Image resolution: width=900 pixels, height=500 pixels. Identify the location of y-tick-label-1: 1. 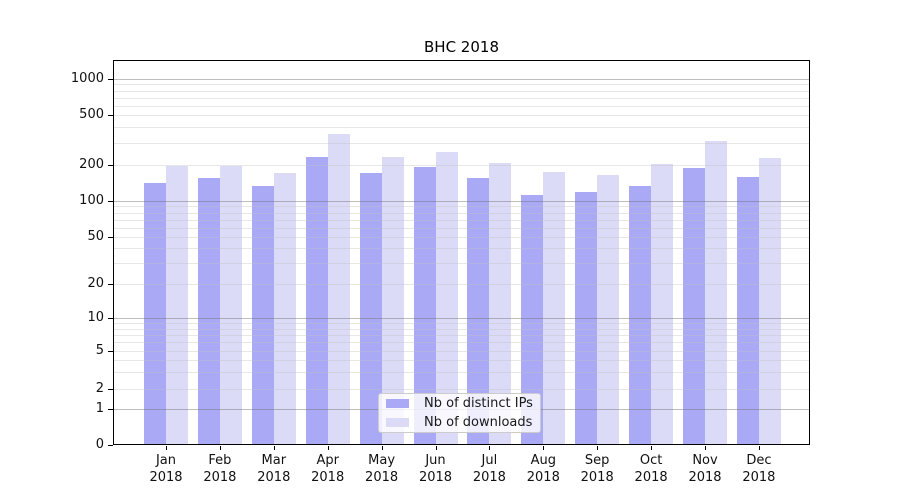
(99, 408).